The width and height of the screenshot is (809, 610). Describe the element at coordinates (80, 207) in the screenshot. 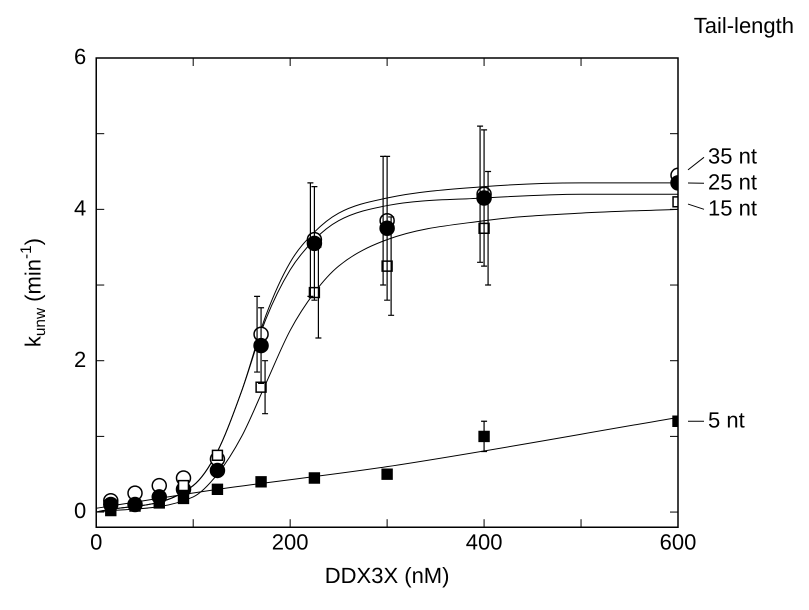

I see `y-tick-label: 4` at that location.